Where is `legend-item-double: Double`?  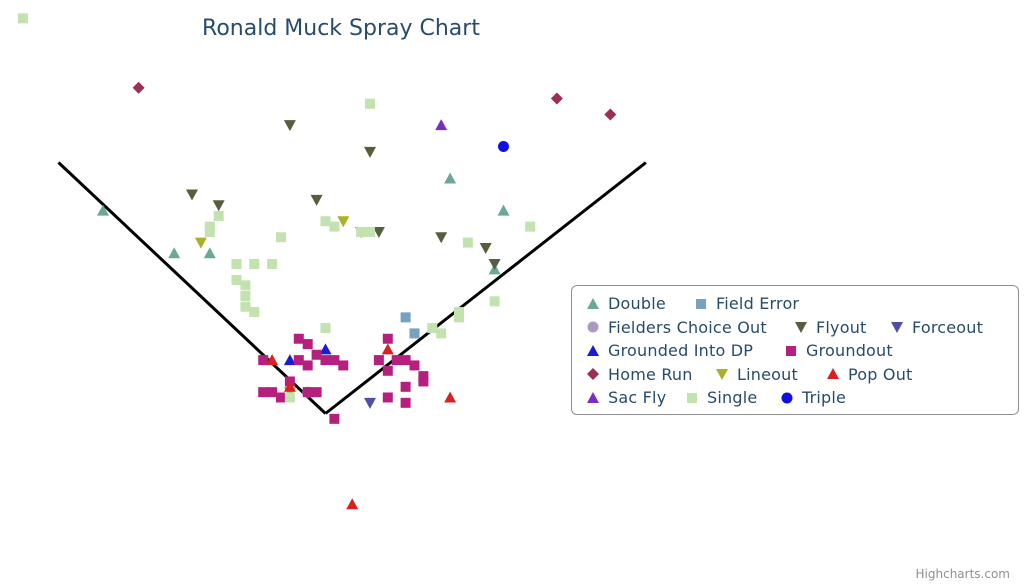 legend-item-double: Double is located at coordinates (626, 303).